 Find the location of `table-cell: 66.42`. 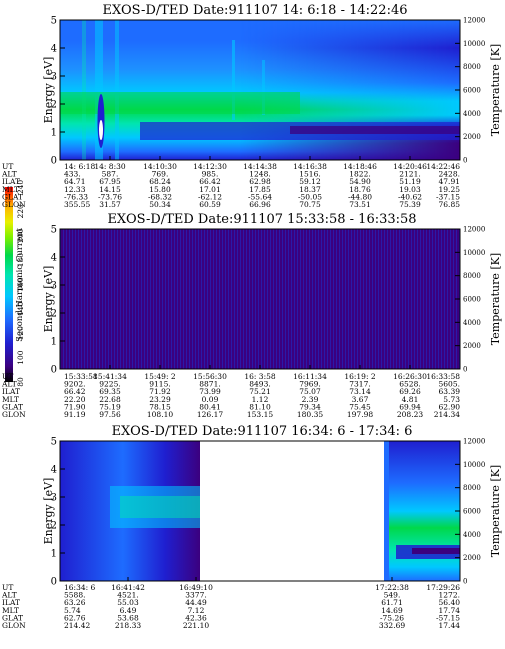

table-cell: 66.42 is located at coordinates (75, 391).